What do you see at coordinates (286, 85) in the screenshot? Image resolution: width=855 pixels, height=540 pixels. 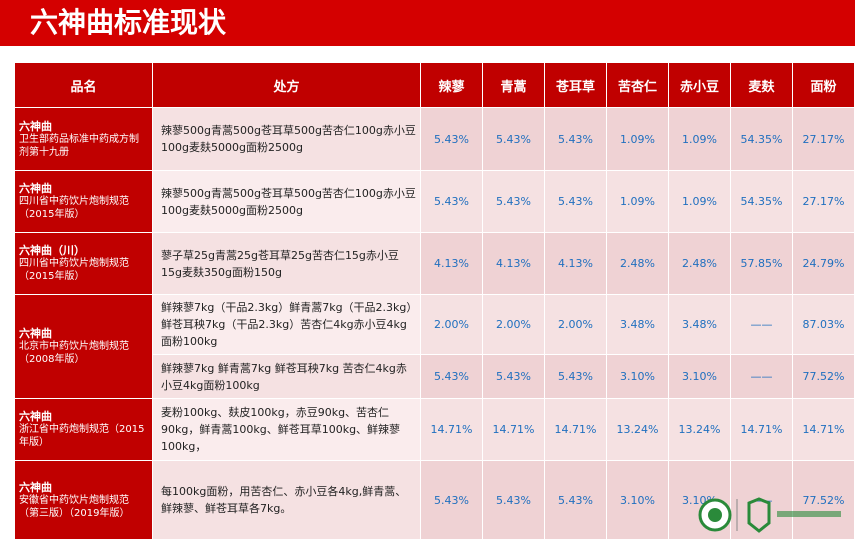 I see `header-cell: 处方` at bounding box center [286, 85].